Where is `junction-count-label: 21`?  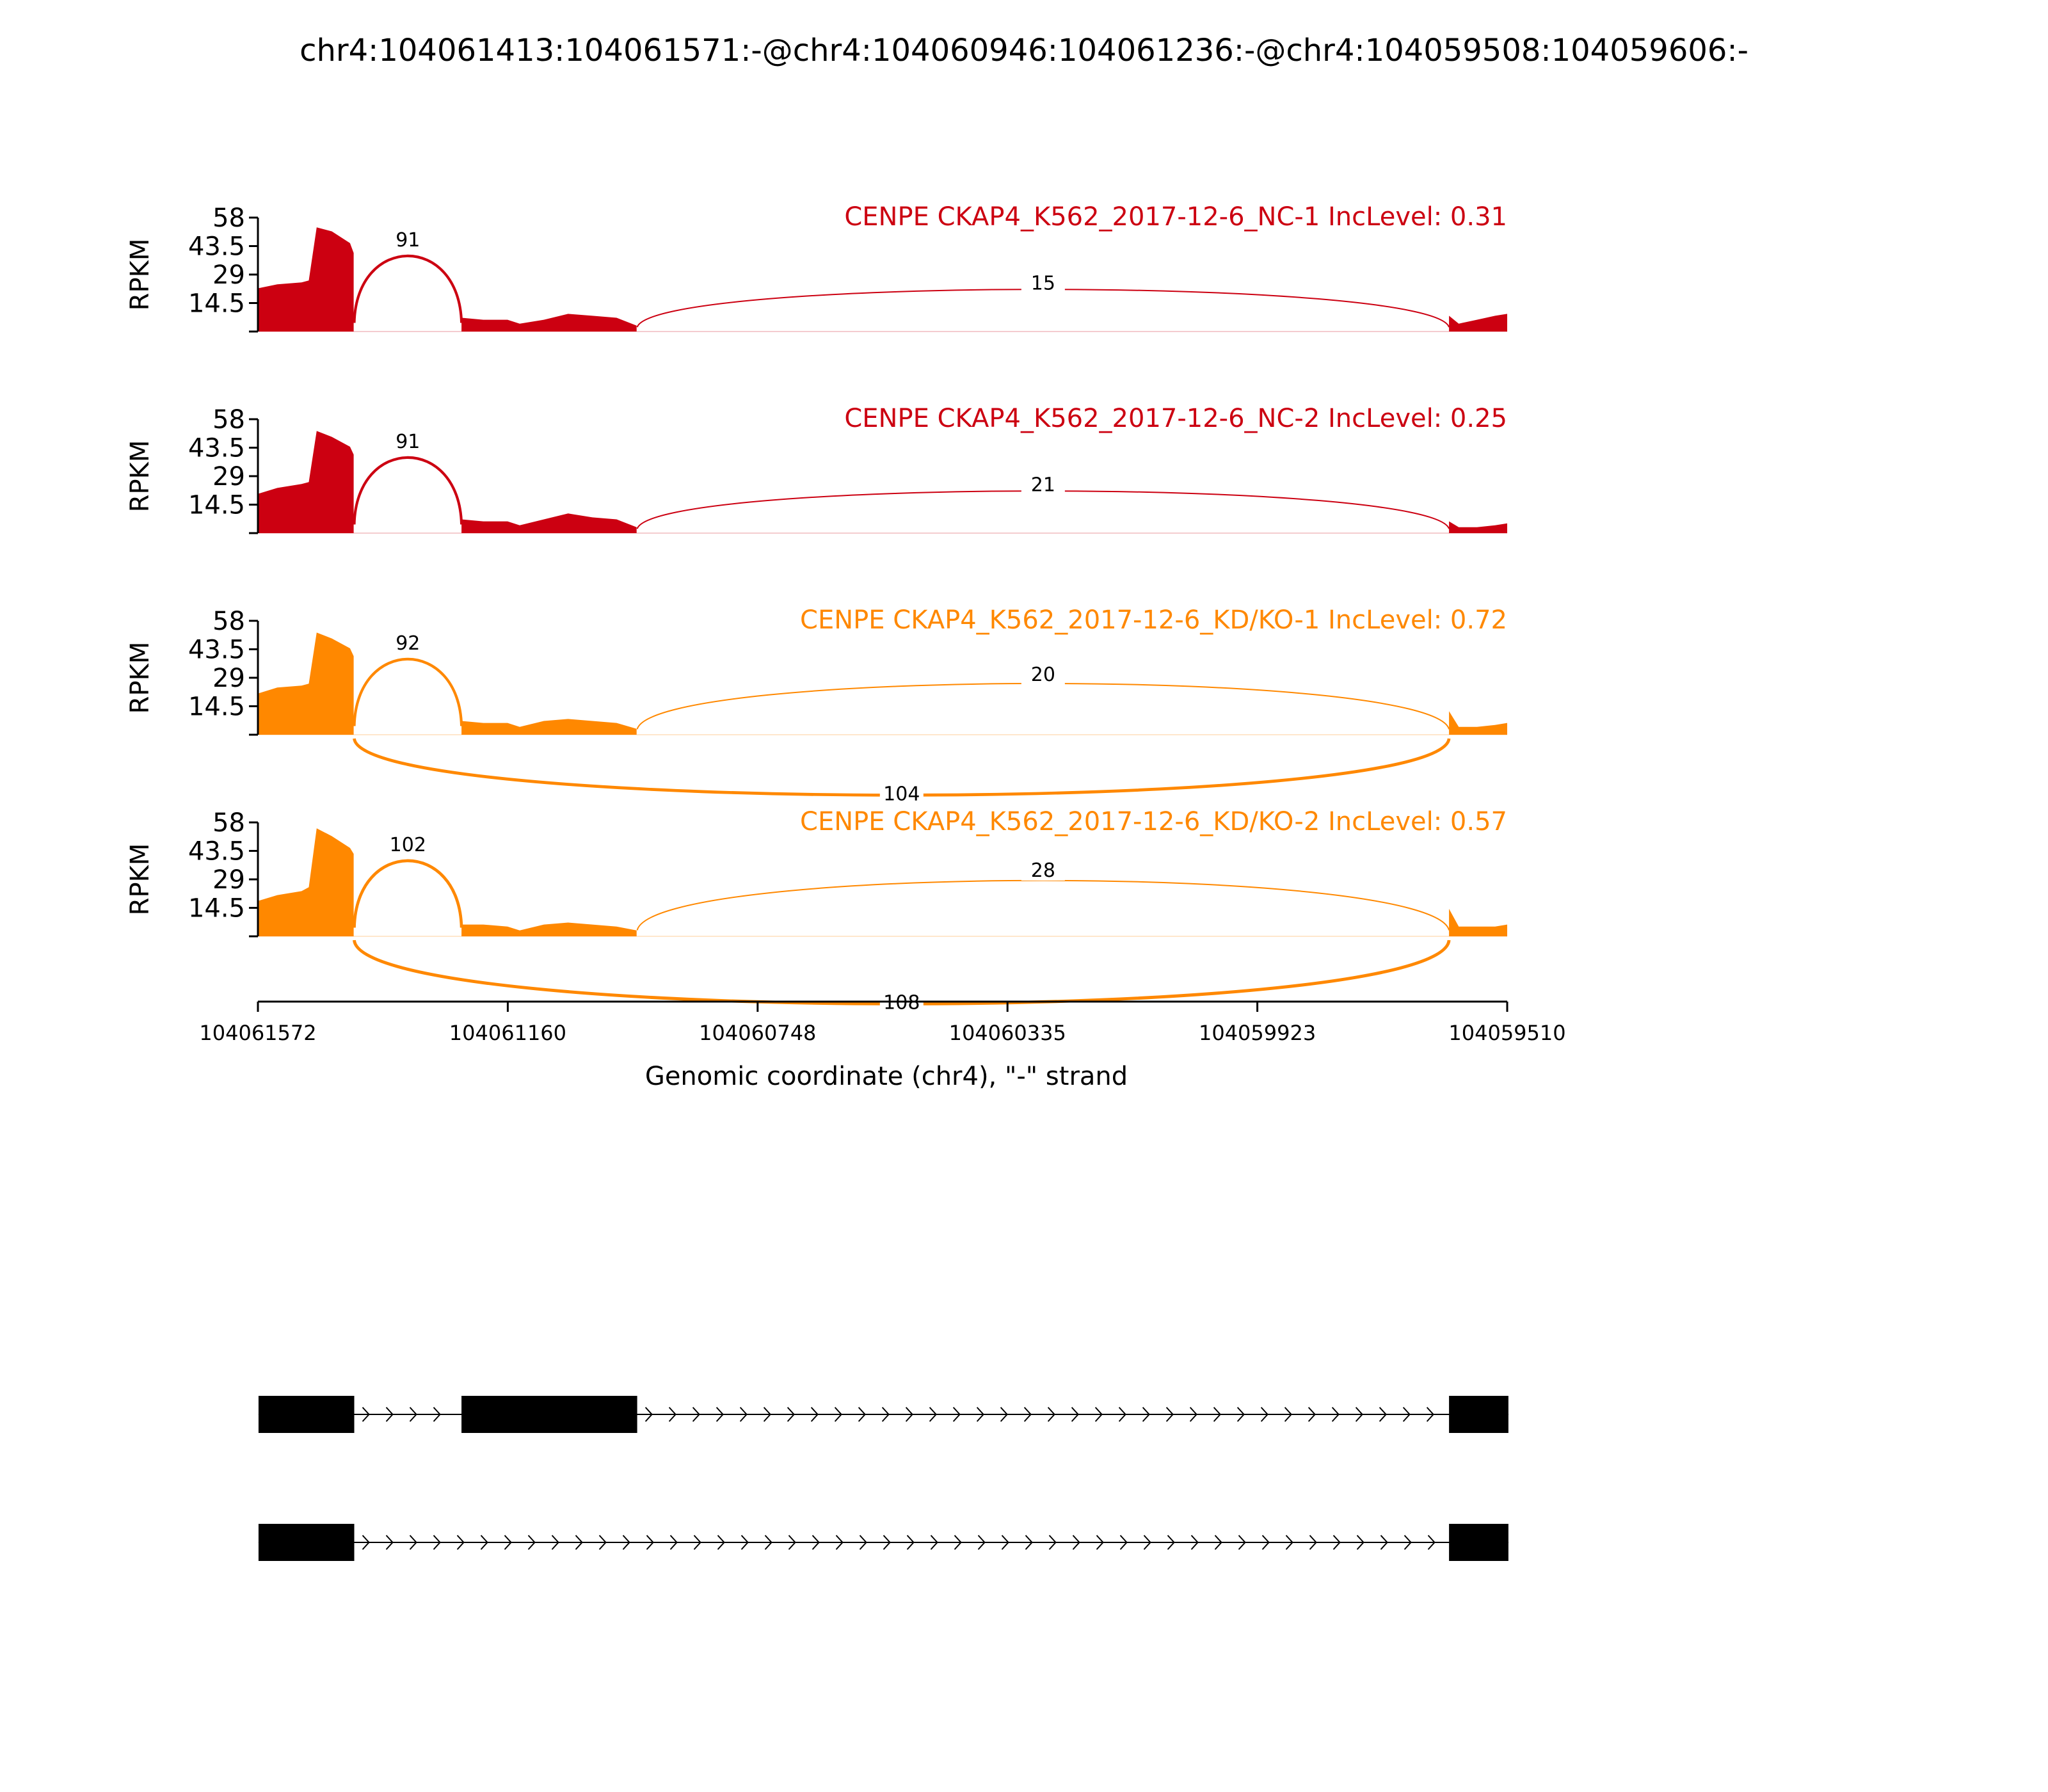
junction-count-label: 21 is located at coordinates (1043, 485).